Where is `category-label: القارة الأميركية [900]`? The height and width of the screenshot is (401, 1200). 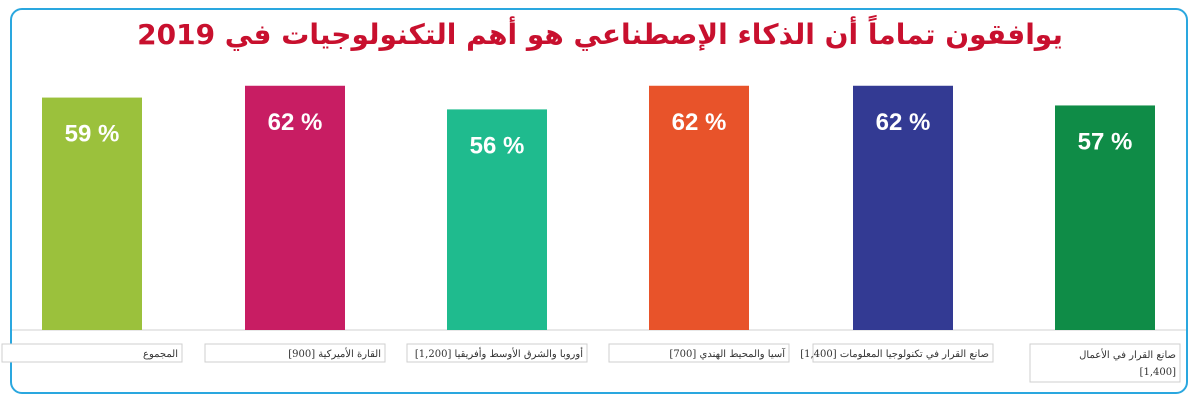 category-label: القارة الأميركية [900] is located at coordinates (334, 354).